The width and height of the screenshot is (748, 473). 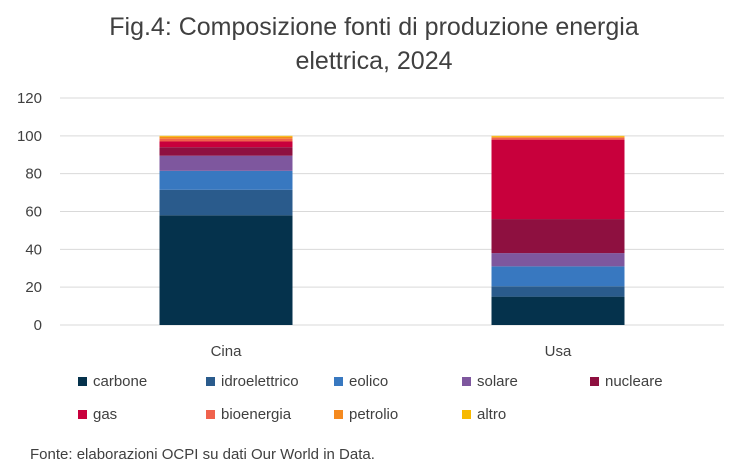 What do you see at coordinates (38, 325) in the screenshot?
I see `y-tick-label: 0` at bounding box center [38, 325].